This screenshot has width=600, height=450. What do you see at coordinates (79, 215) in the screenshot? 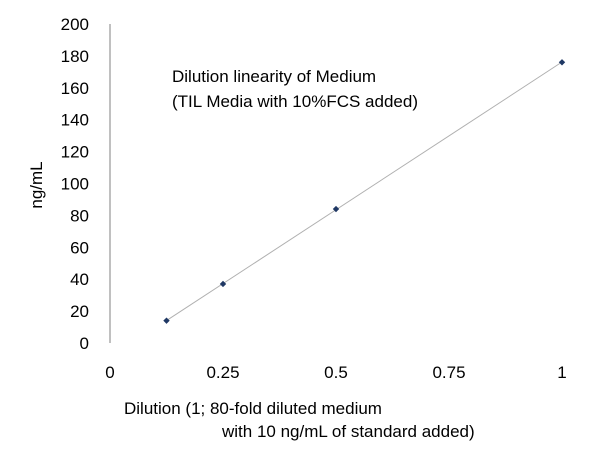
I see `y-tick-label: 80` at bounding box center [79, 215].